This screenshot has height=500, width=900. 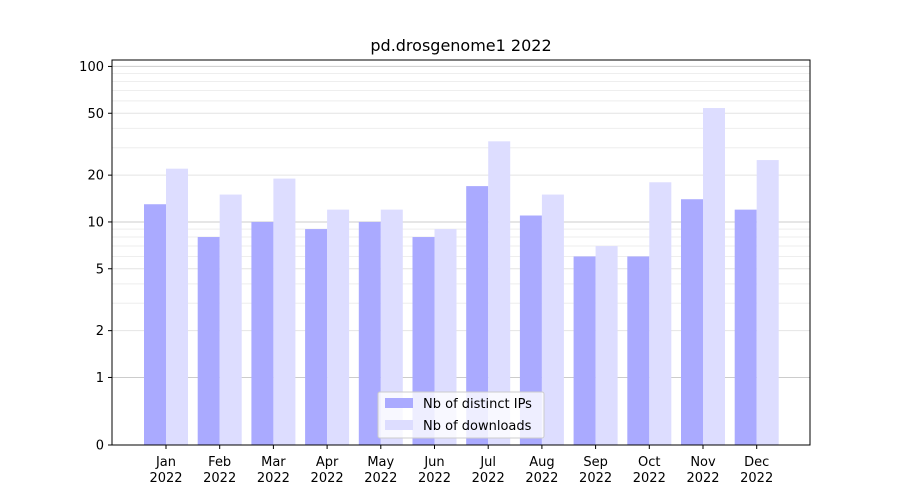 I want to click on x-tick-label: Oct 2022, so click(x=649, y=470).